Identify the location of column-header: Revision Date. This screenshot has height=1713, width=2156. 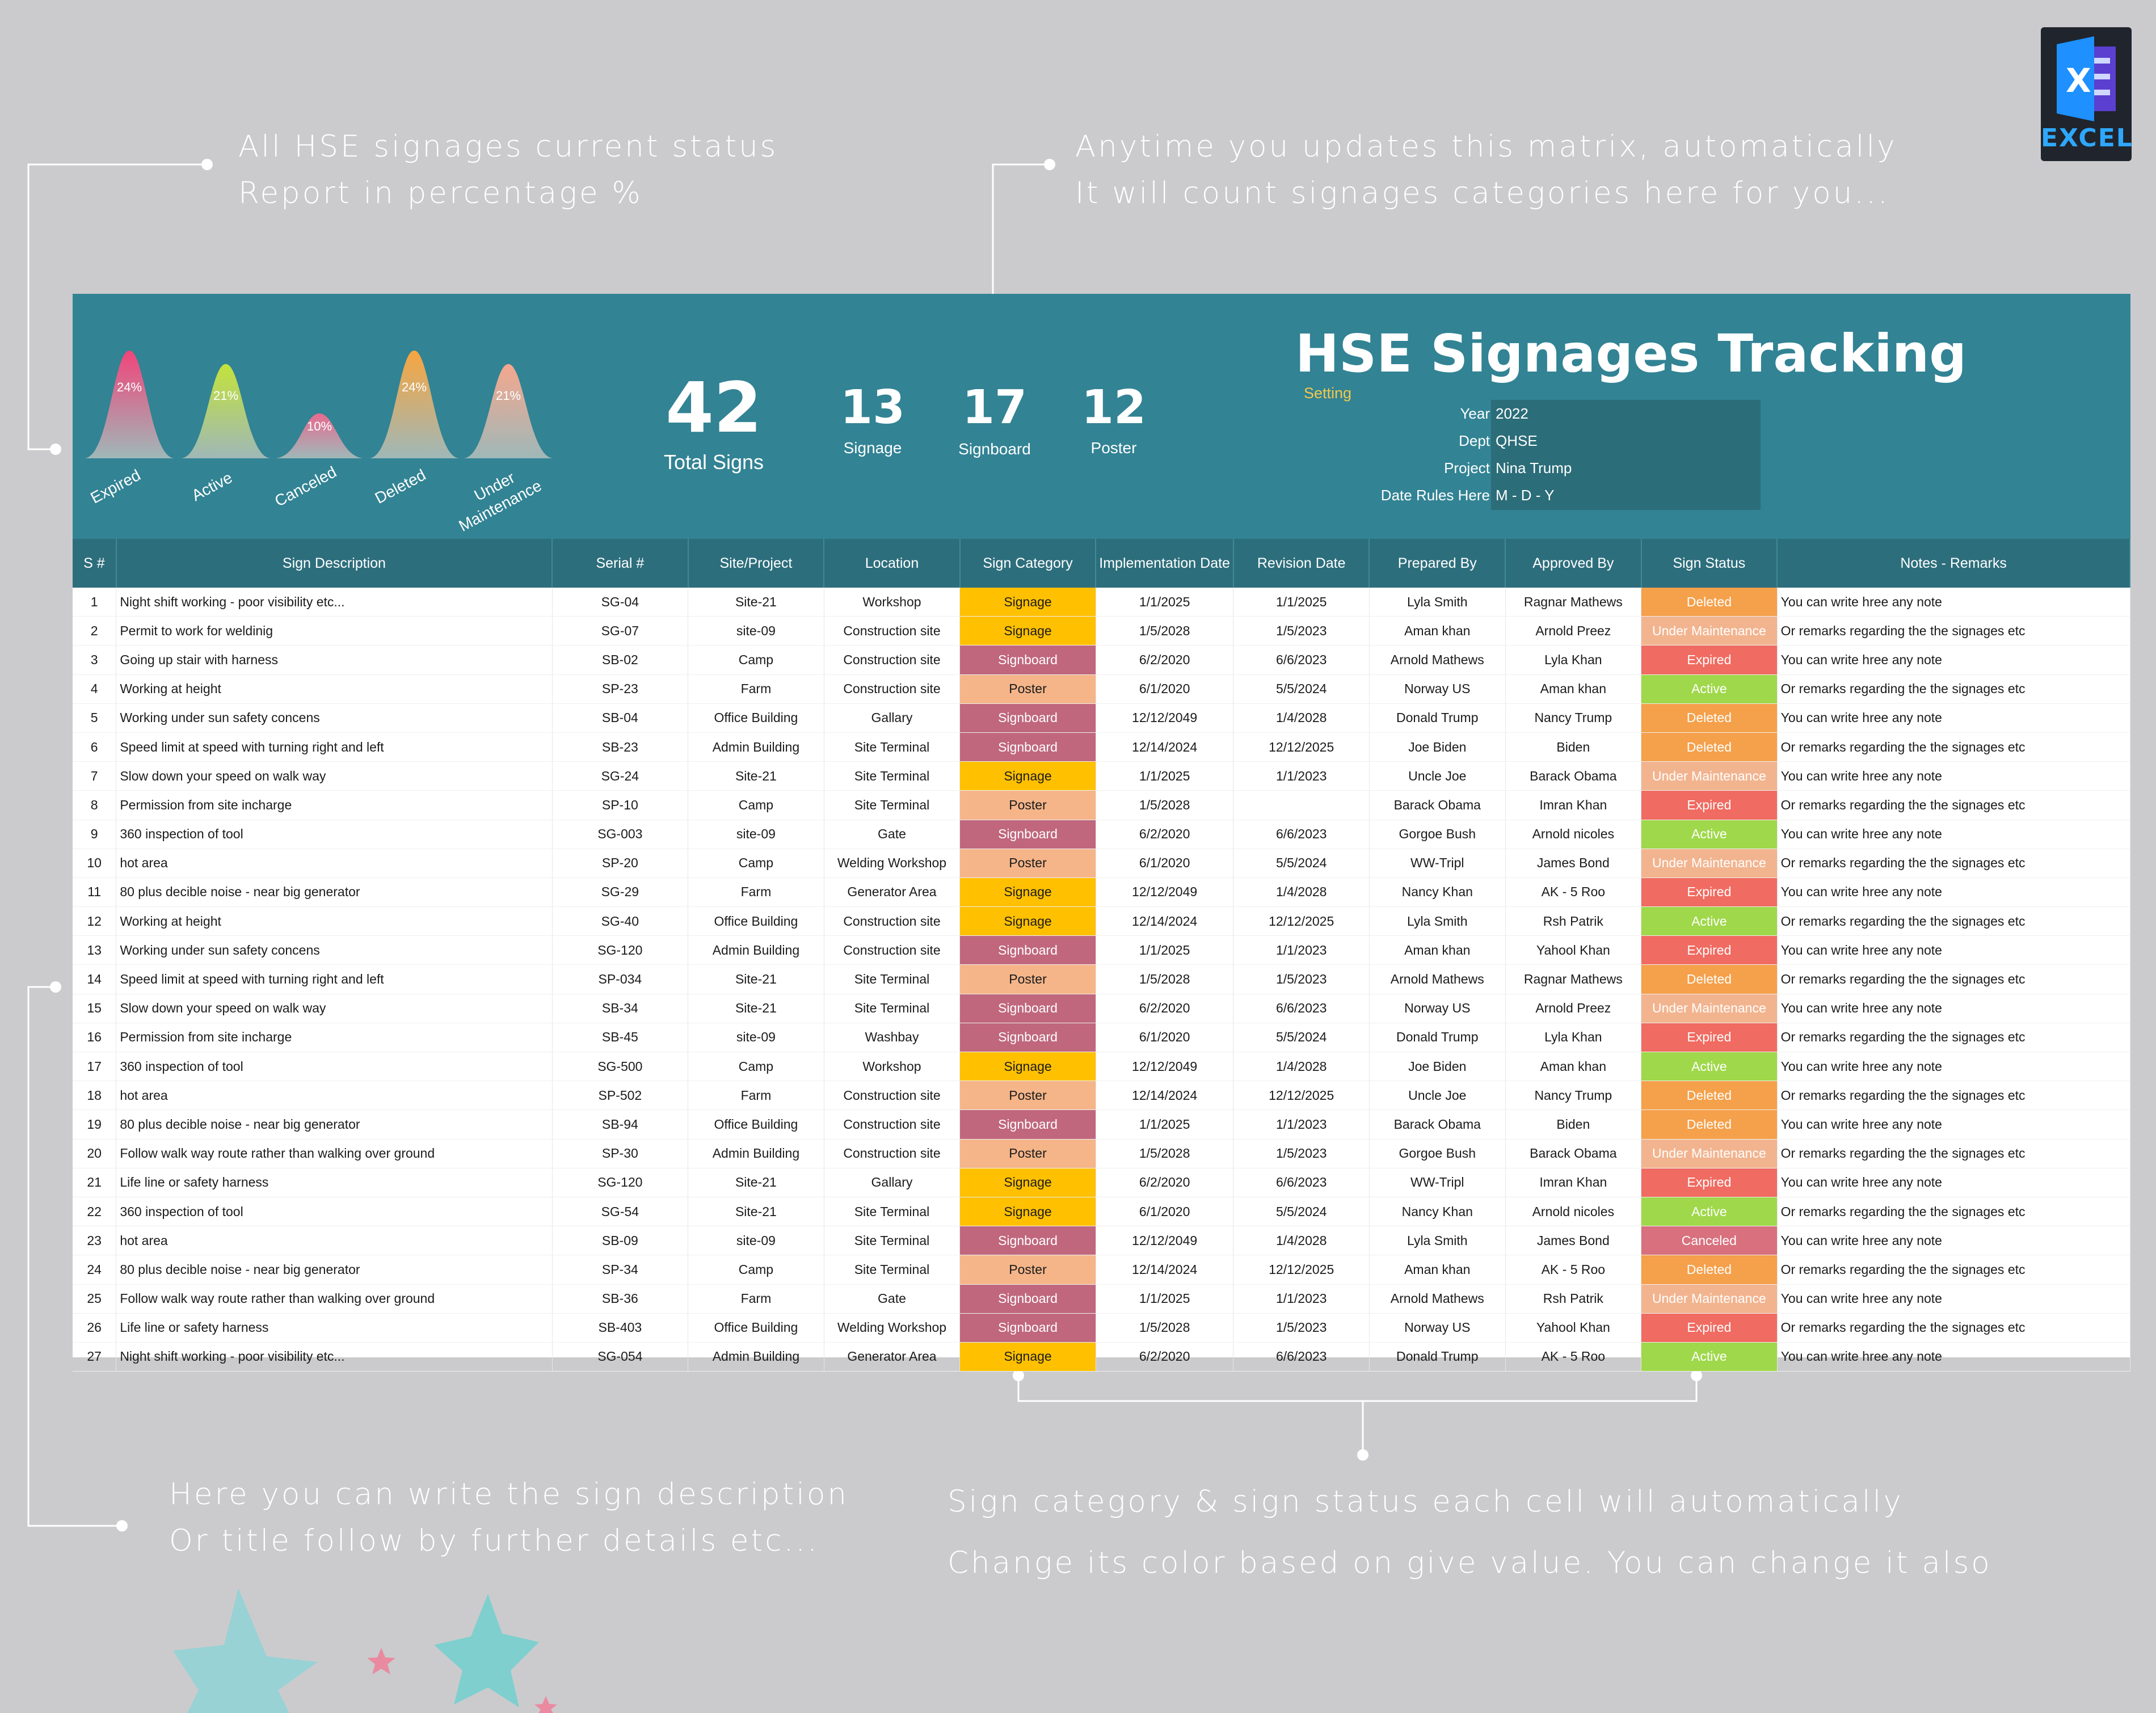
(1302, 563).